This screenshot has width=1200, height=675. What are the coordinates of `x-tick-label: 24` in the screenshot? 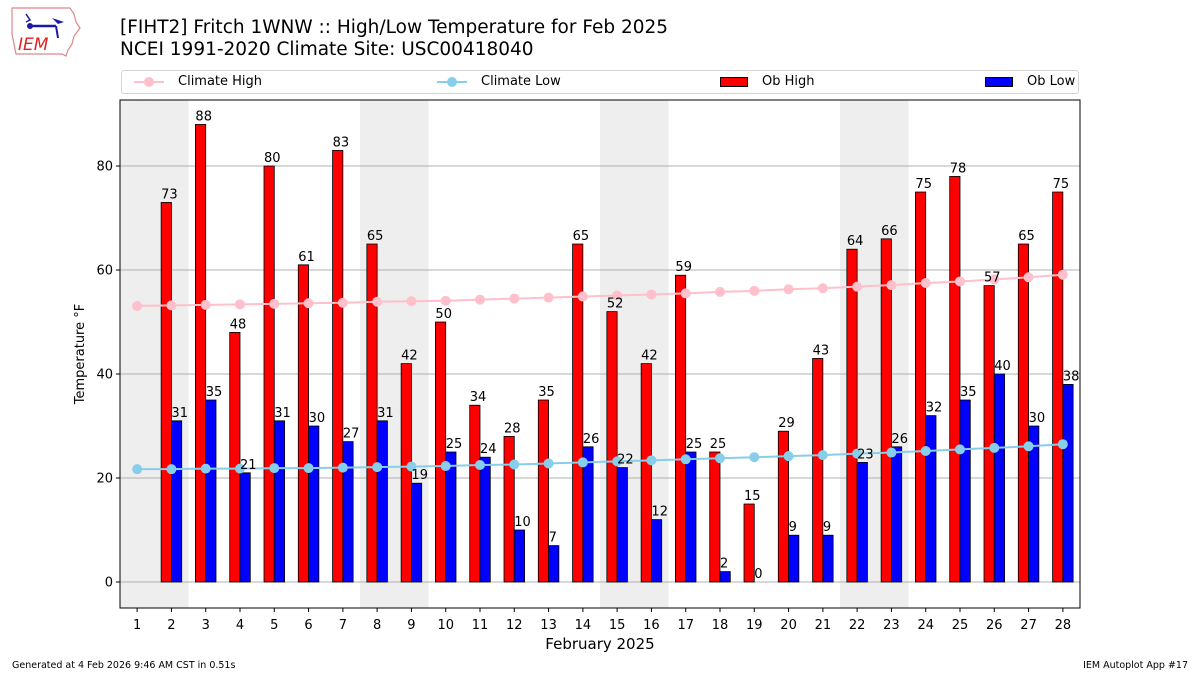 It's located at (925, 625).